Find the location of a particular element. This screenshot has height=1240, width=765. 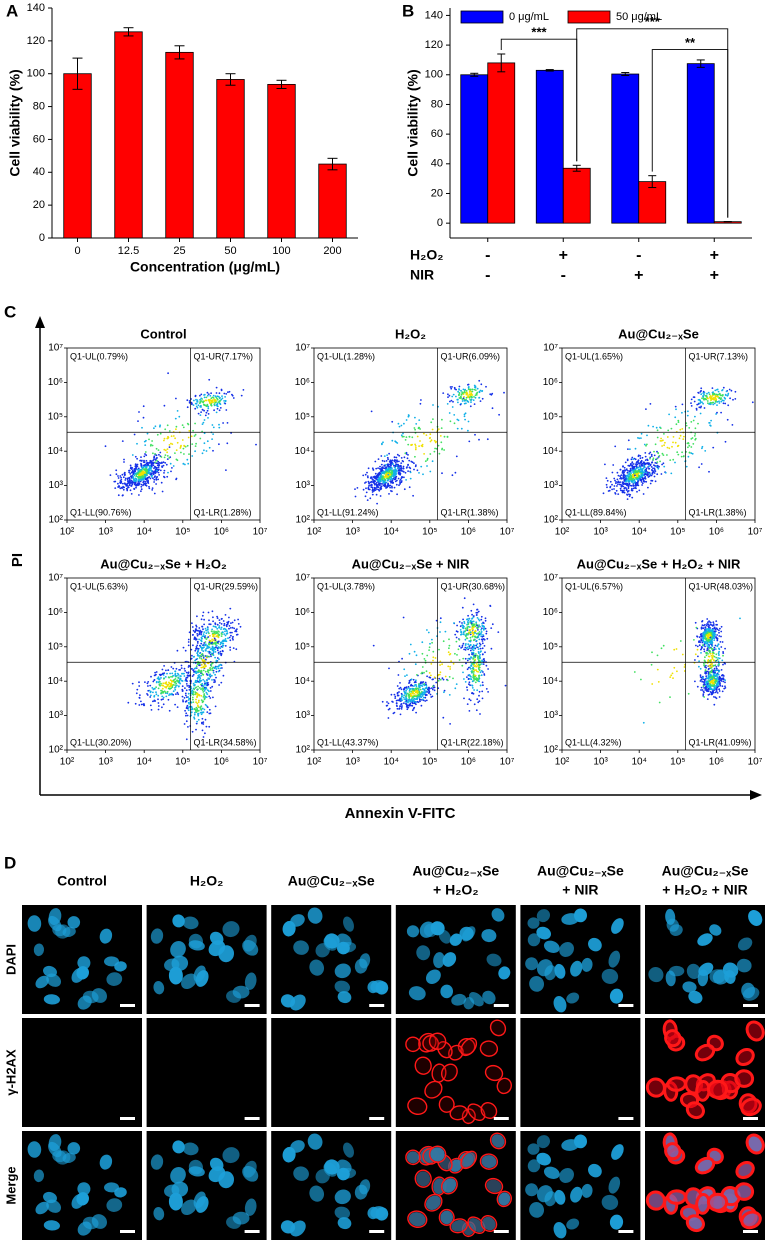

x-tick-label: 10⁶ is located at coordinates (221, 532).